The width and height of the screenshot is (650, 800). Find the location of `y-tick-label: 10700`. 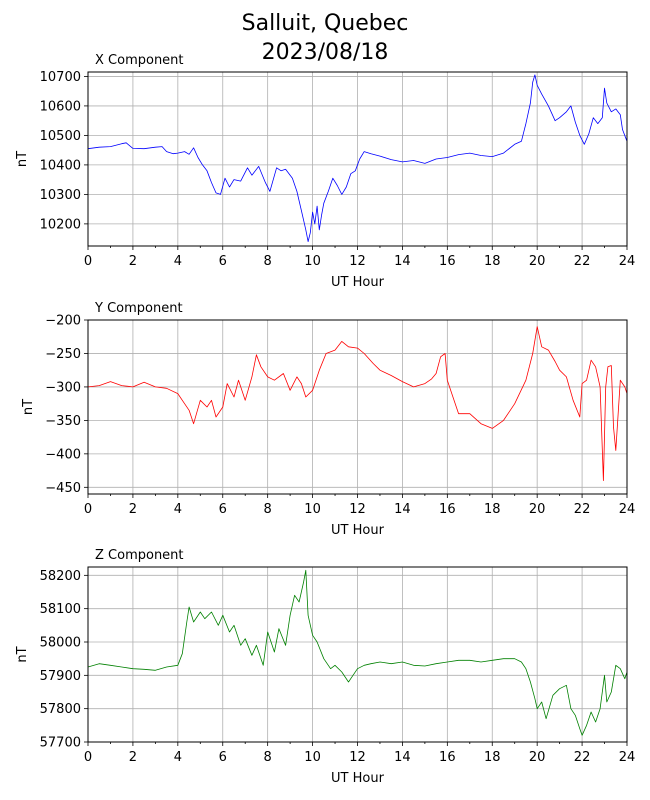

y-tick-label: 10700 is located at coordinates (60, 77).